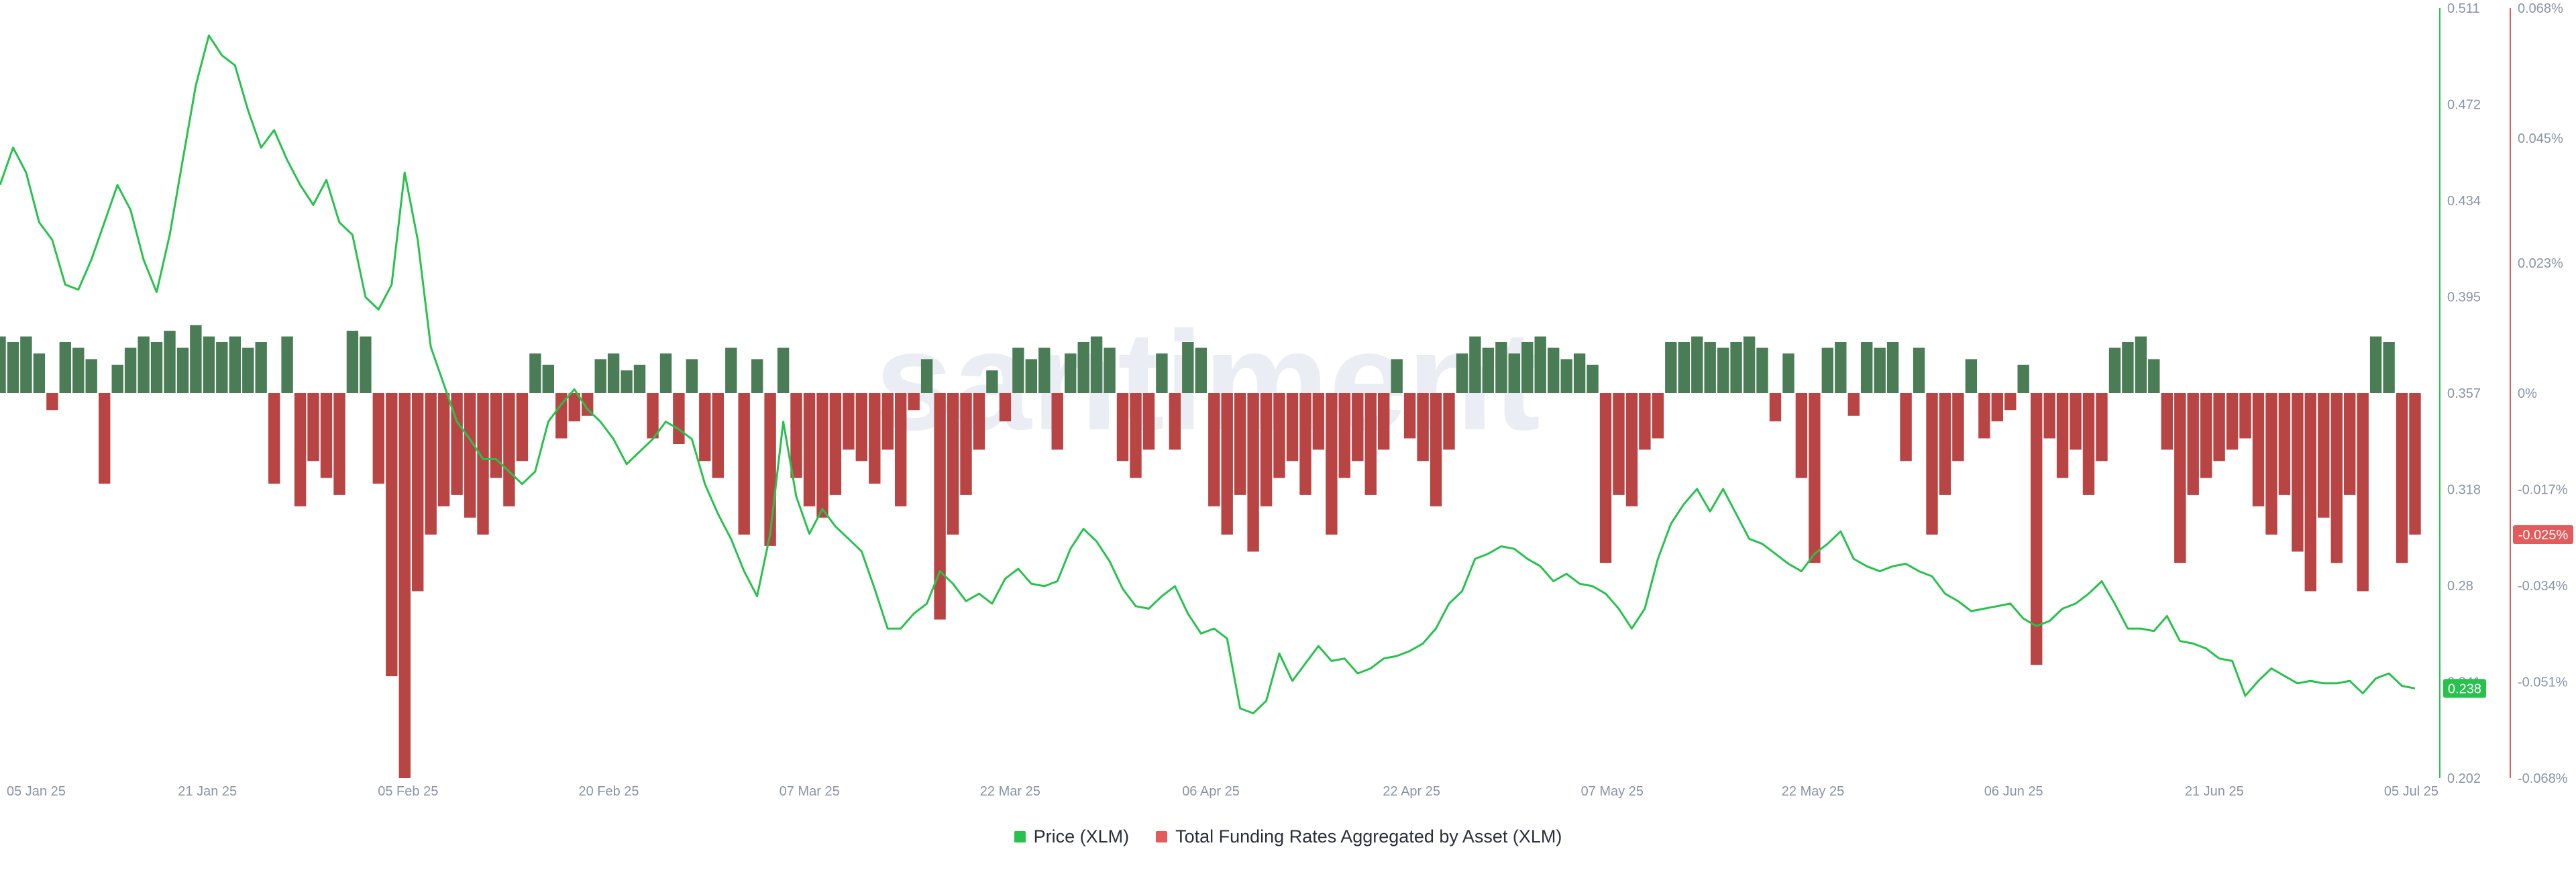 This screenshot has height=872, width=2576. I want to click on date-tick-label: 07 May 25, so click(1612, 791).